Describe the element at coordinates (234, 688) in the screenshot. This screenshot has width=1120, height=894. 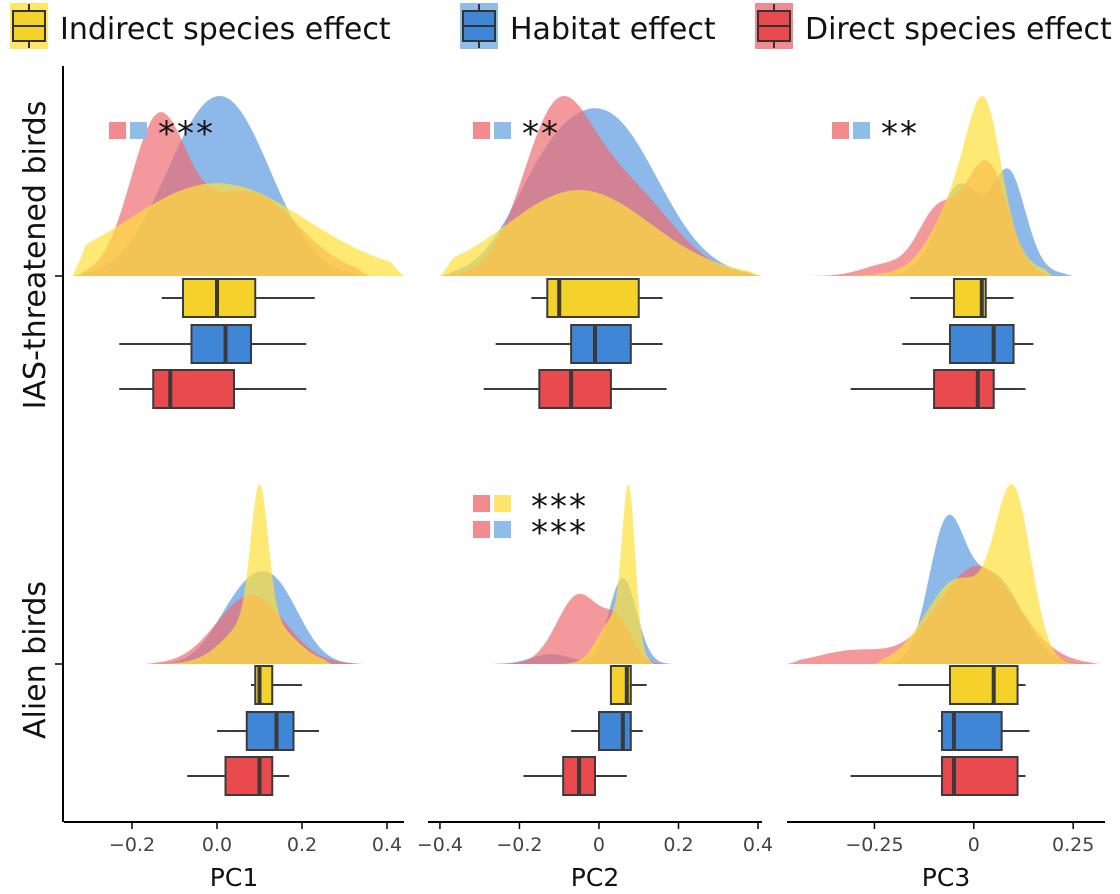
I see `panel: −0.2 0.0 0.2 0.4 PC1` at that location.